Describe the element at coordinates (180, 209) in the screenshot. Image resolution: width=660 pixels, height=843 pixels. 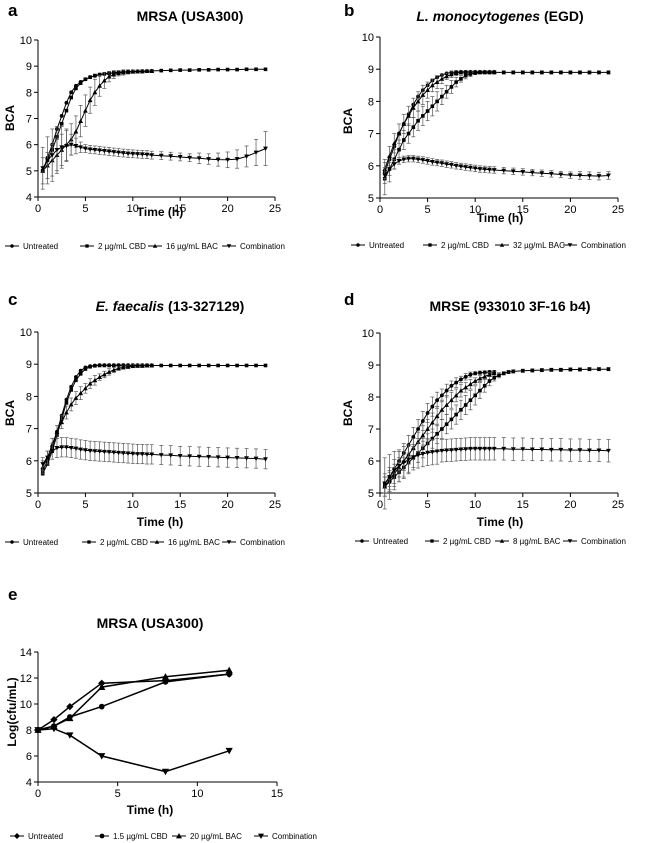
I see `x-tick-label: 15` at that location.